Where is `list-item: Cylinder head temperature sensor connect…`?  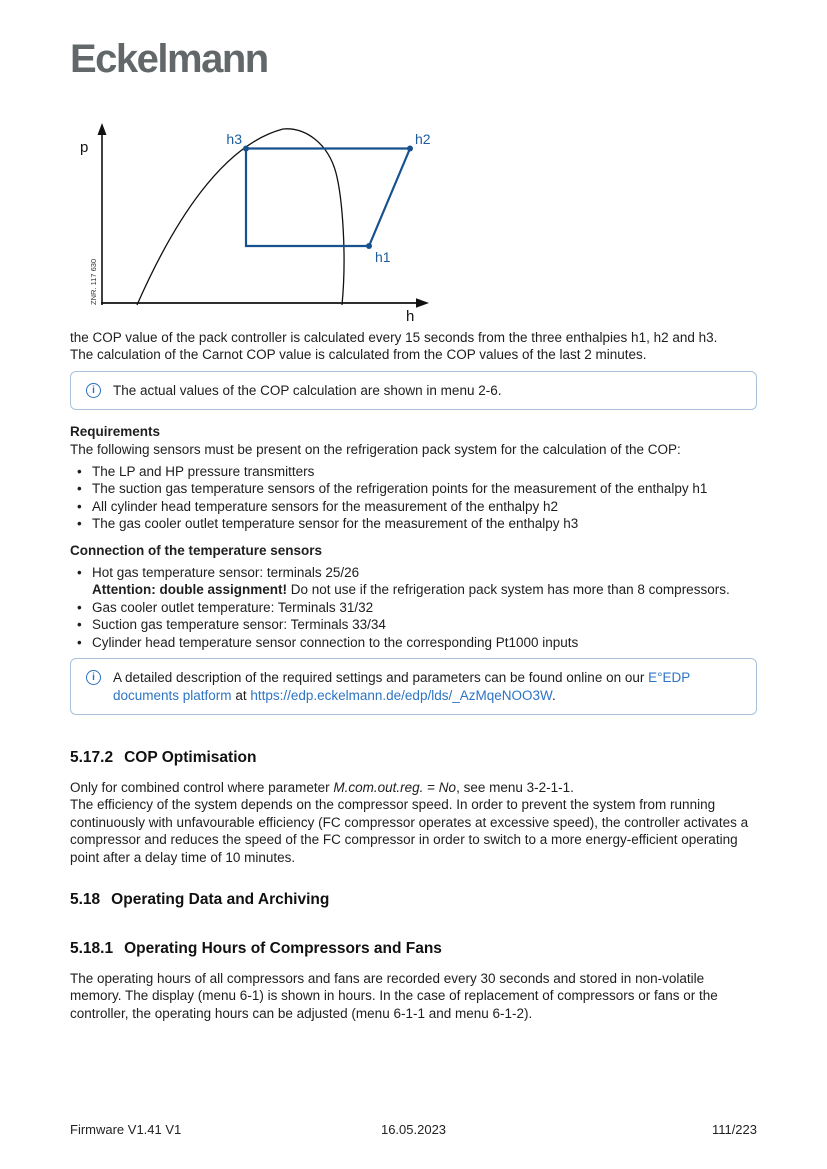
list-item: Cylinder head temperature sensor connect… is located at coordinates (413, 643).